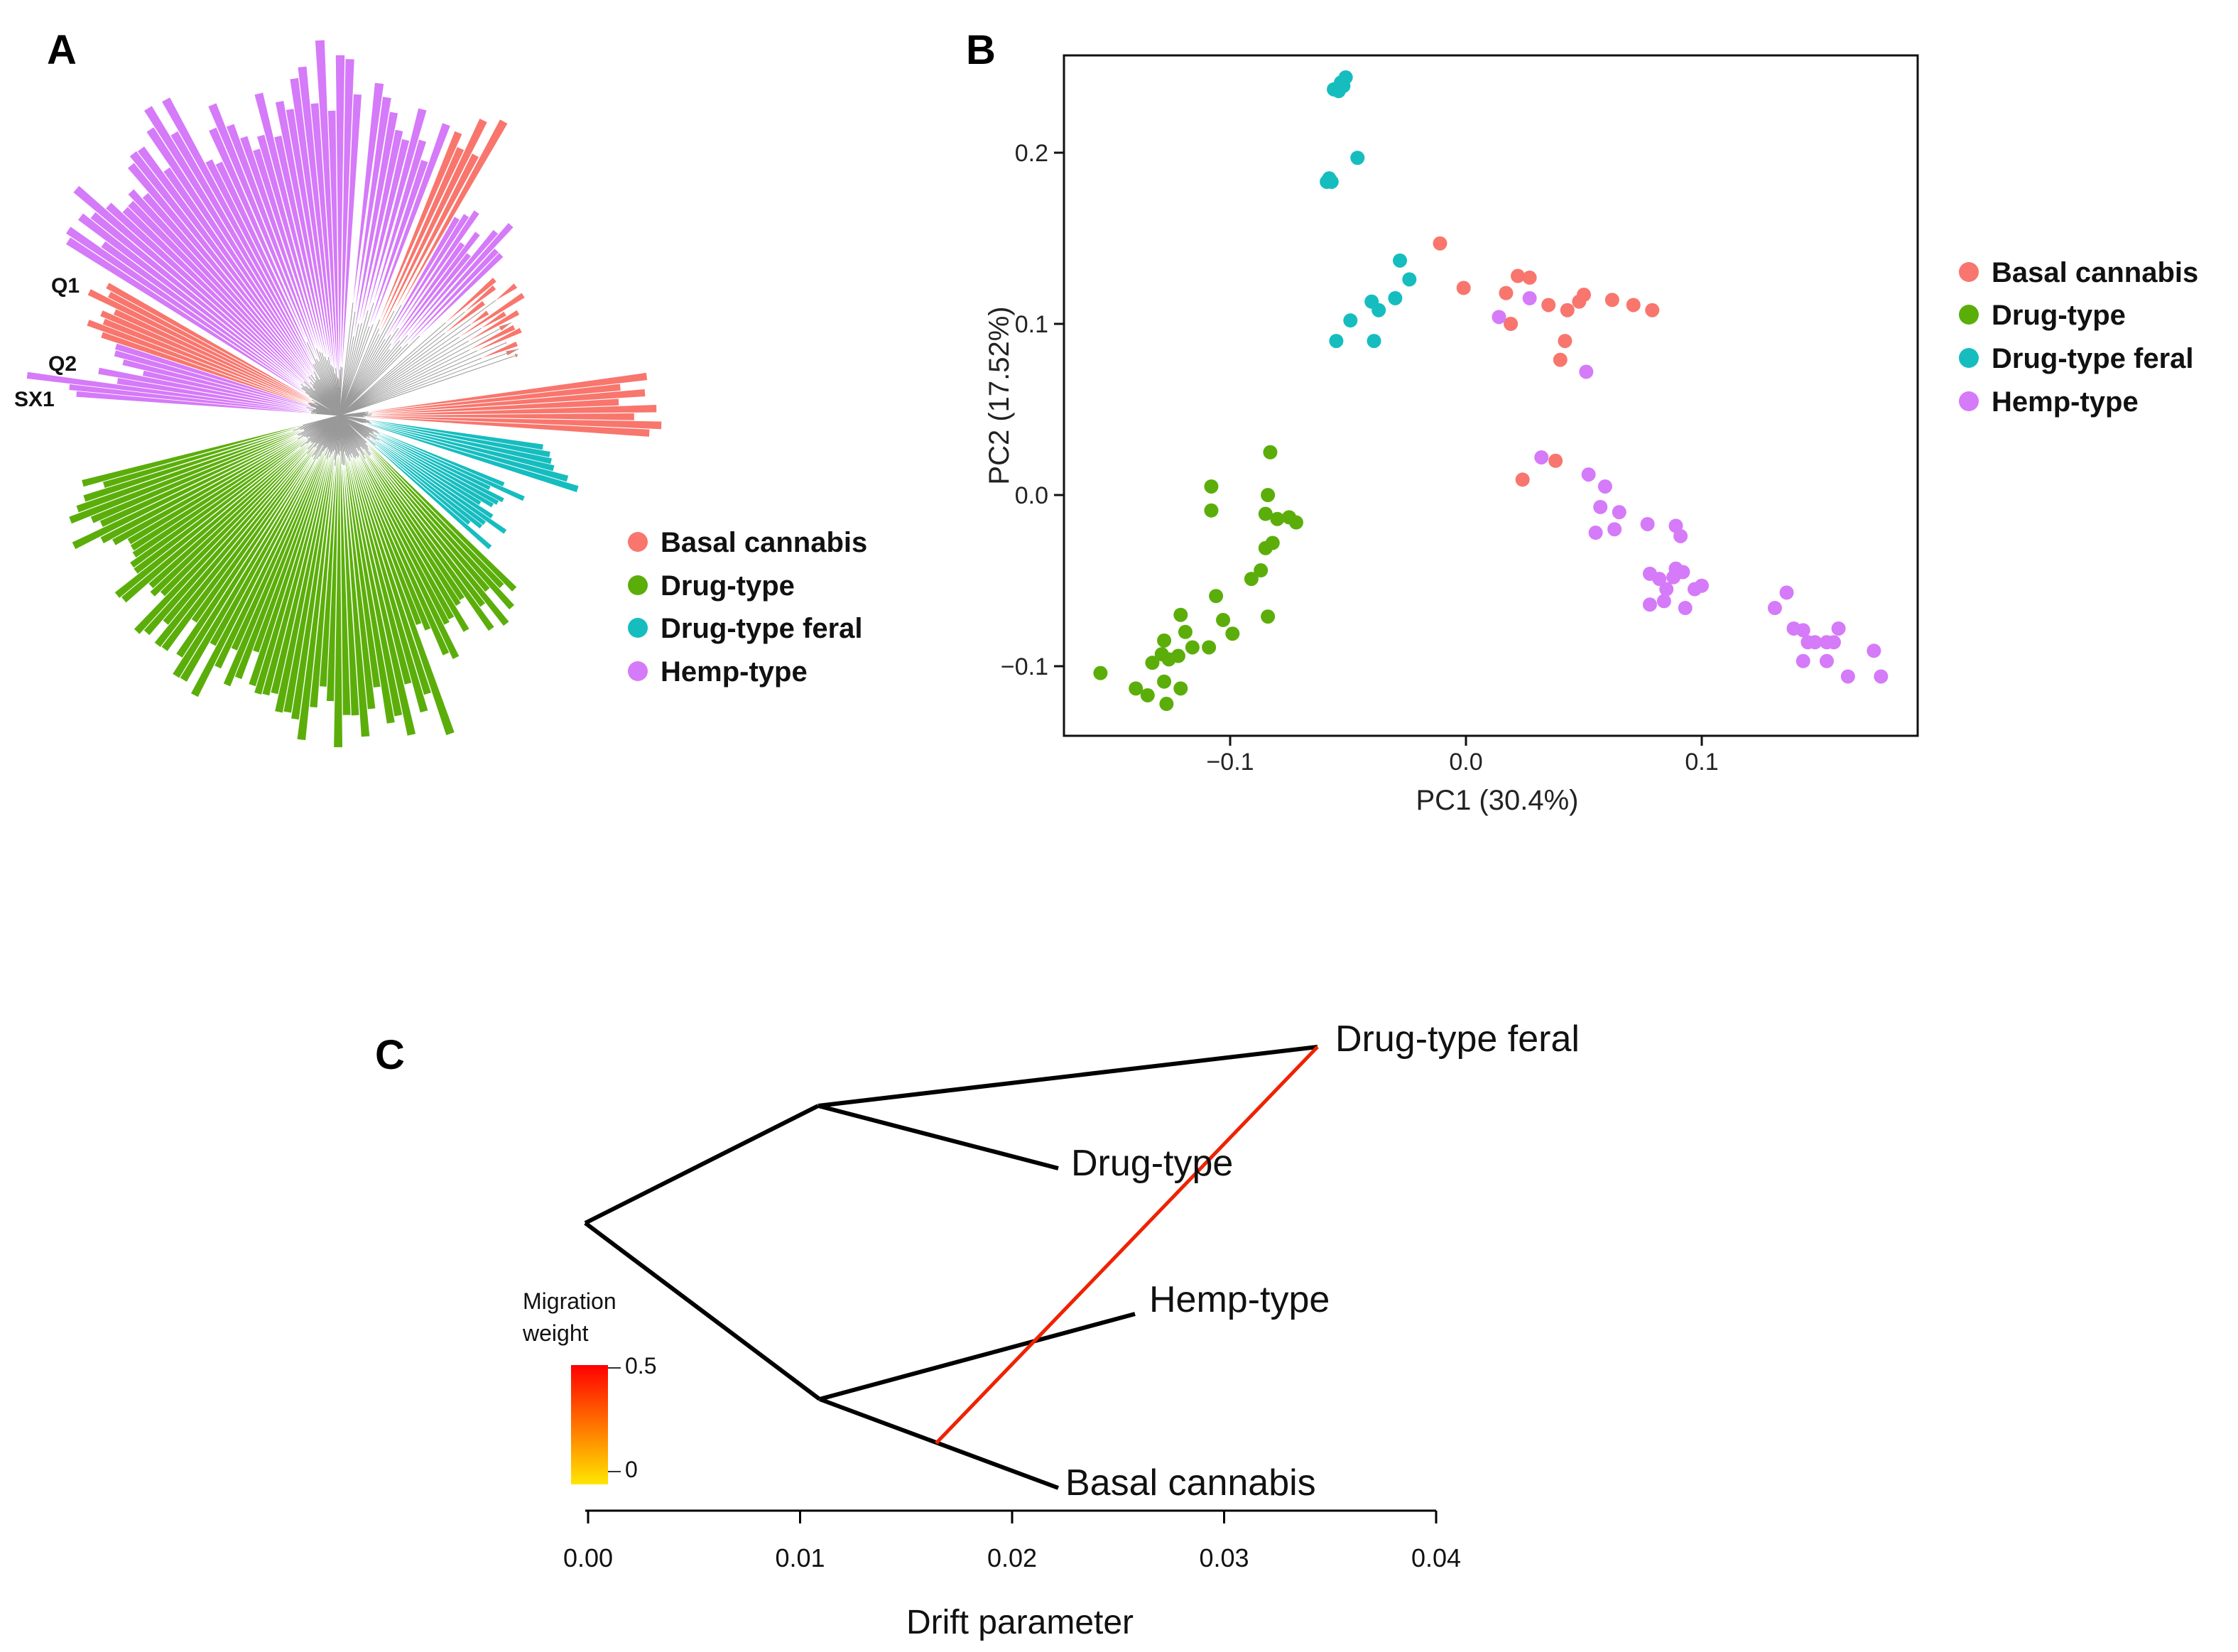 The height and width of the screenshot is (1652, 2238). I want to click on pca-y-tick-label-0: −0.1, so click(1024, 666).